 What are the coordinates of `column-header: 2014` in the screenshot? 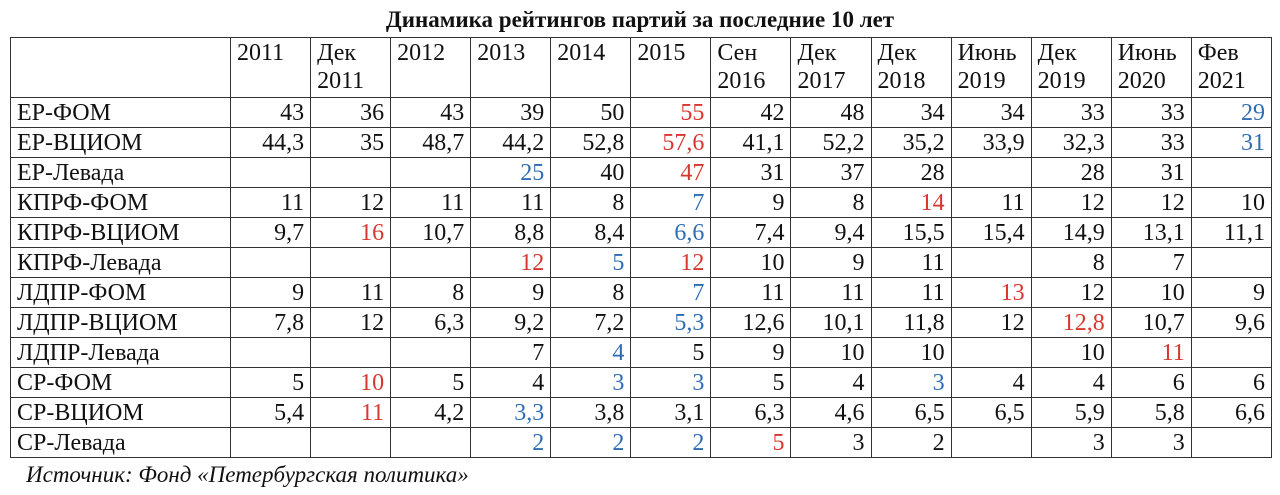 It's located at (591, 67).